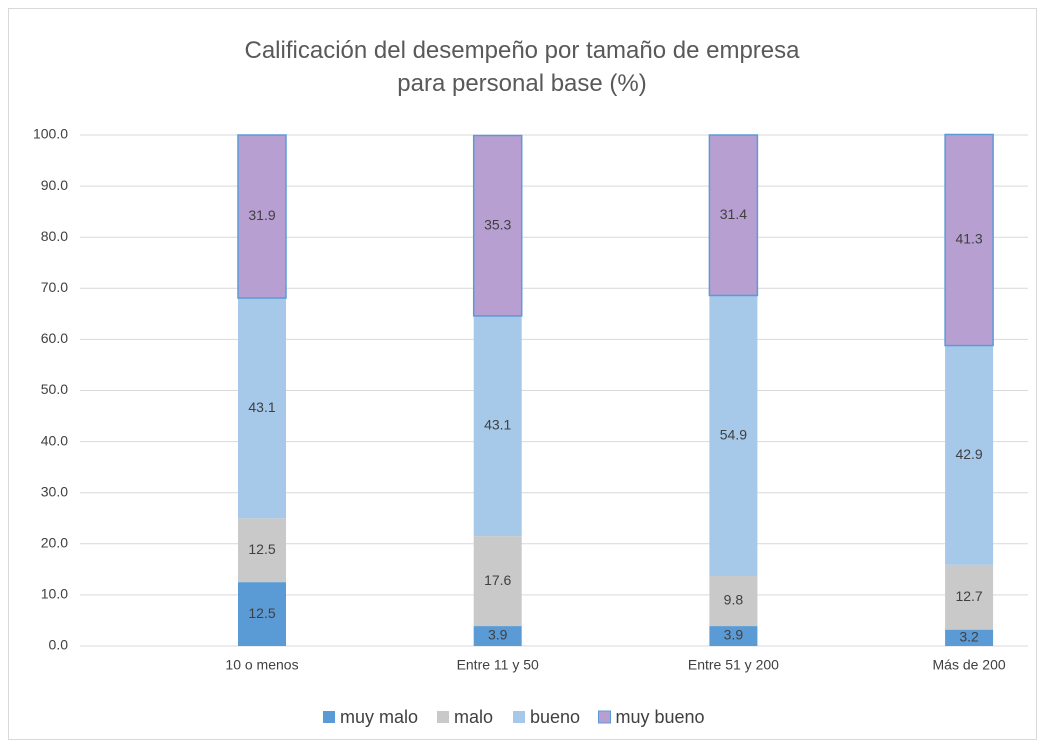 The height and width of the screenshot is (748, 1045). I want to click on data-label: 42.9, so click(968, 454).